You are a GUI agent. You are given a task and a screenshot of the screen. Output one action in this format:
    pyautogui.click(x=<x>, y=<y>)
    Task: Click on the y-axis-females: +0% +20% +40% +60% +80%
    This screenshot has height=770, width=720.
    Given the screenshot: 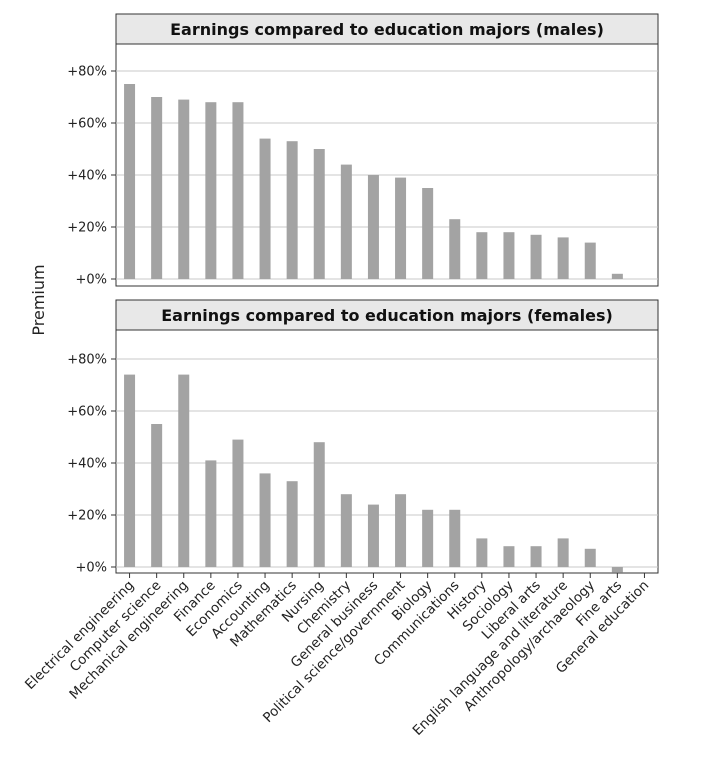 What is the action you would take?
    pyautogui.click(x=91, y=464)
    